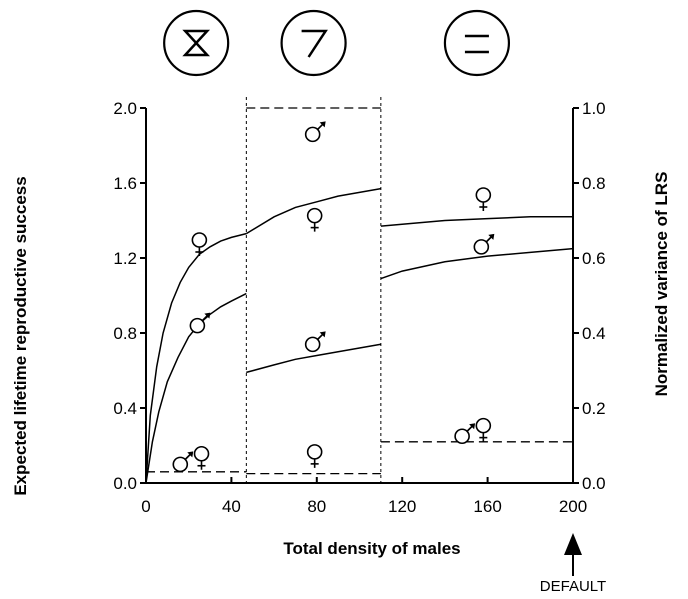 The image size is (688, 599). Describe the element at coordinates (125, 333) in the screenshot. I see `y-left-tick-label: 0.8` at that location.